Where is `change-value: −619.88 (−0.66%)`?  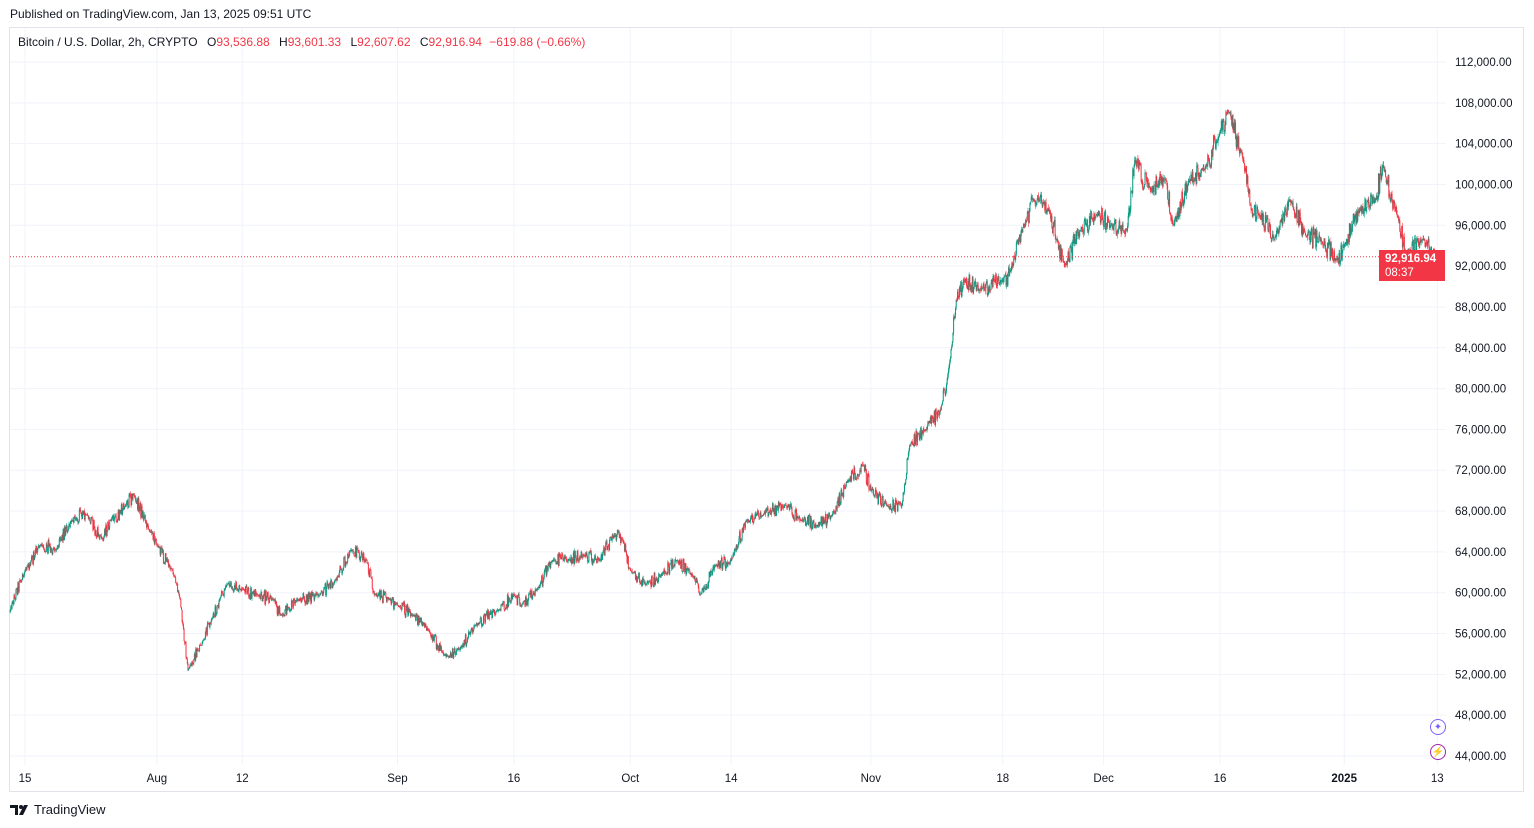 change-value: −619.88 (−0.66%) is located at coordinates (537, 42).